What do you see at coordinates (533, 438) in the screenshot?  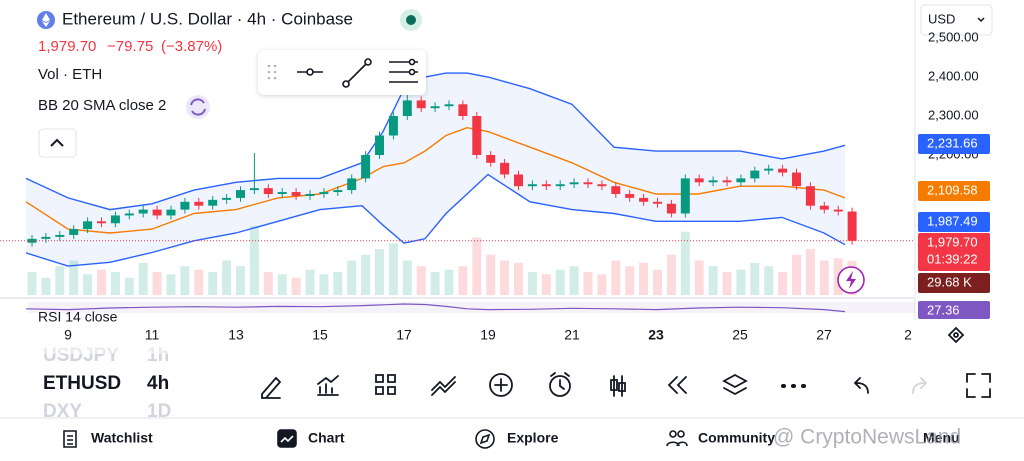 I see `nav-item: Explore` at bounding box center [533, 438].